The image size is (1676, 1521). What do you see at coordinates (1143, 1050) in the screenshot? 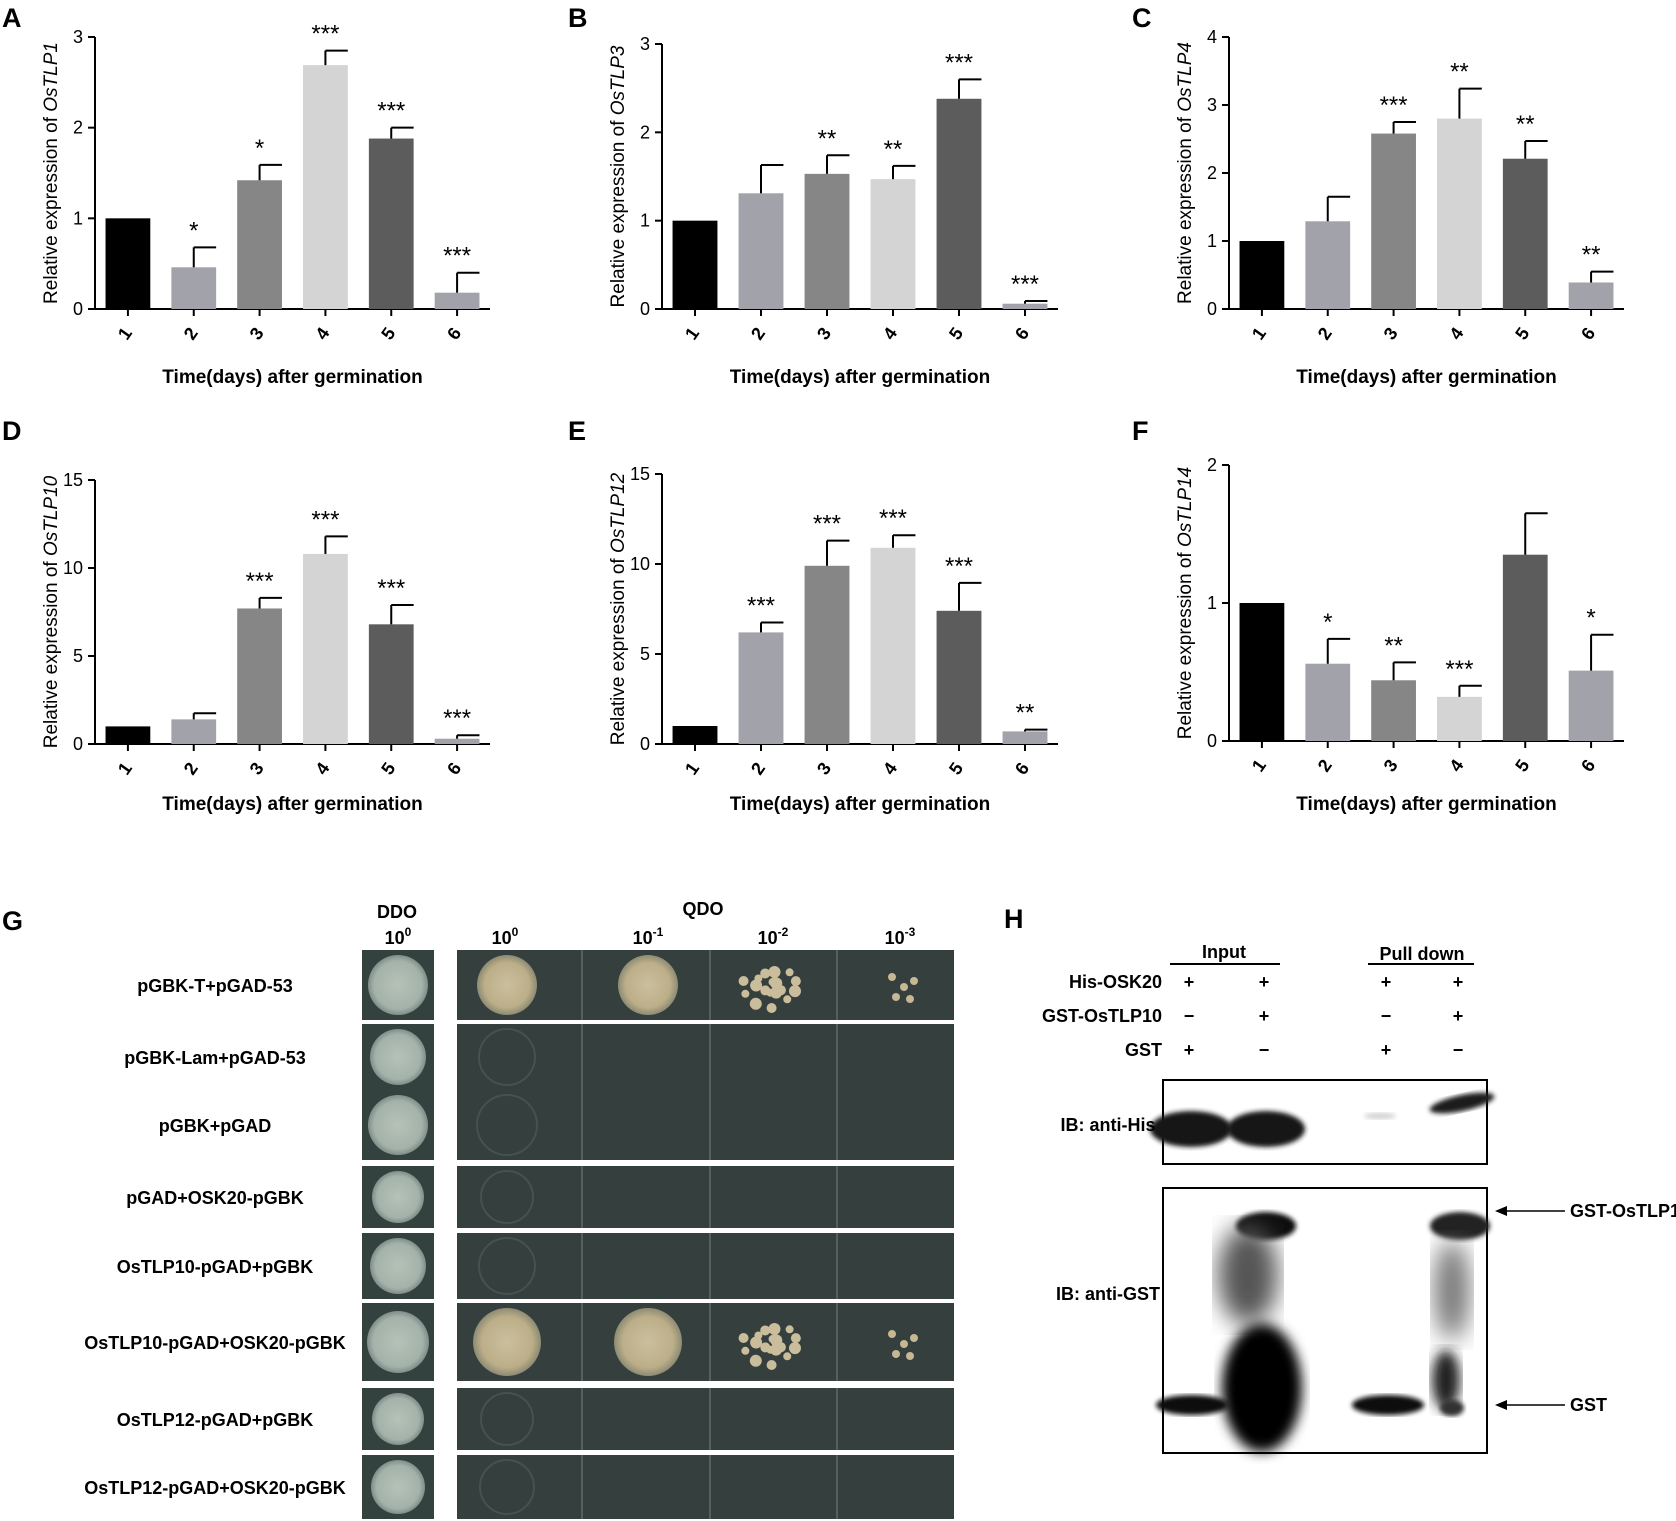
I see `condition-label: GST` at bounding box center [1143, 1050].